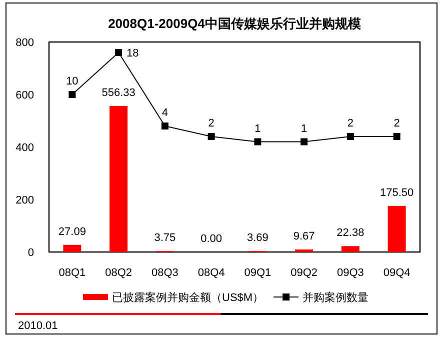  What do you see at coordinates (72, 82) in the screenshot?
I see `data-label: 10` at bounding box center [72, 82].